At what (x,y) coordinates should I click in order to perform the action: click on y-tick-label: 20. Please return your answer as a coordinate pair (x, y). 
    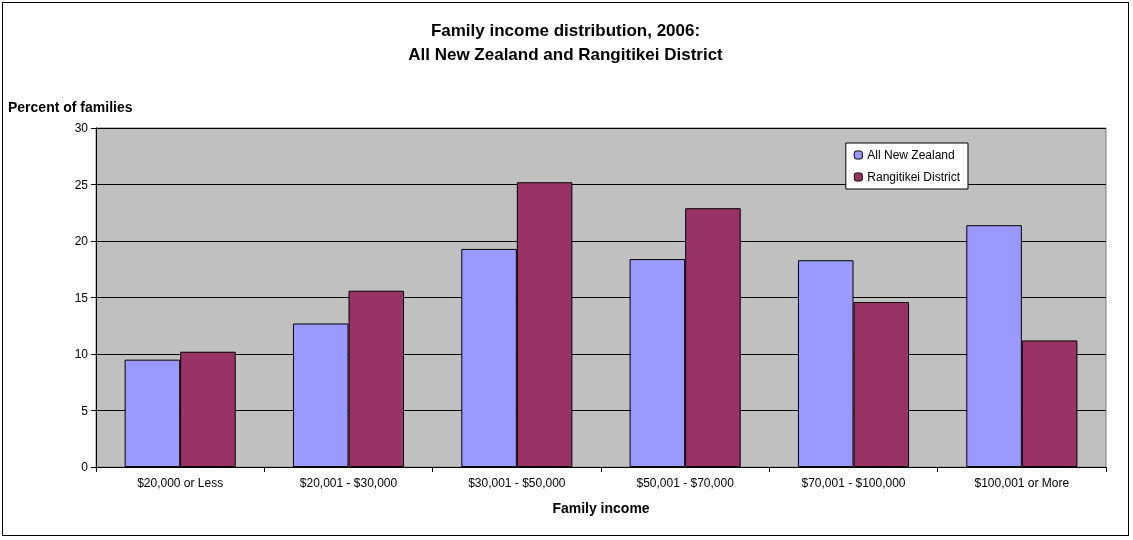
    Looking at the image, I should click on (81, 241).